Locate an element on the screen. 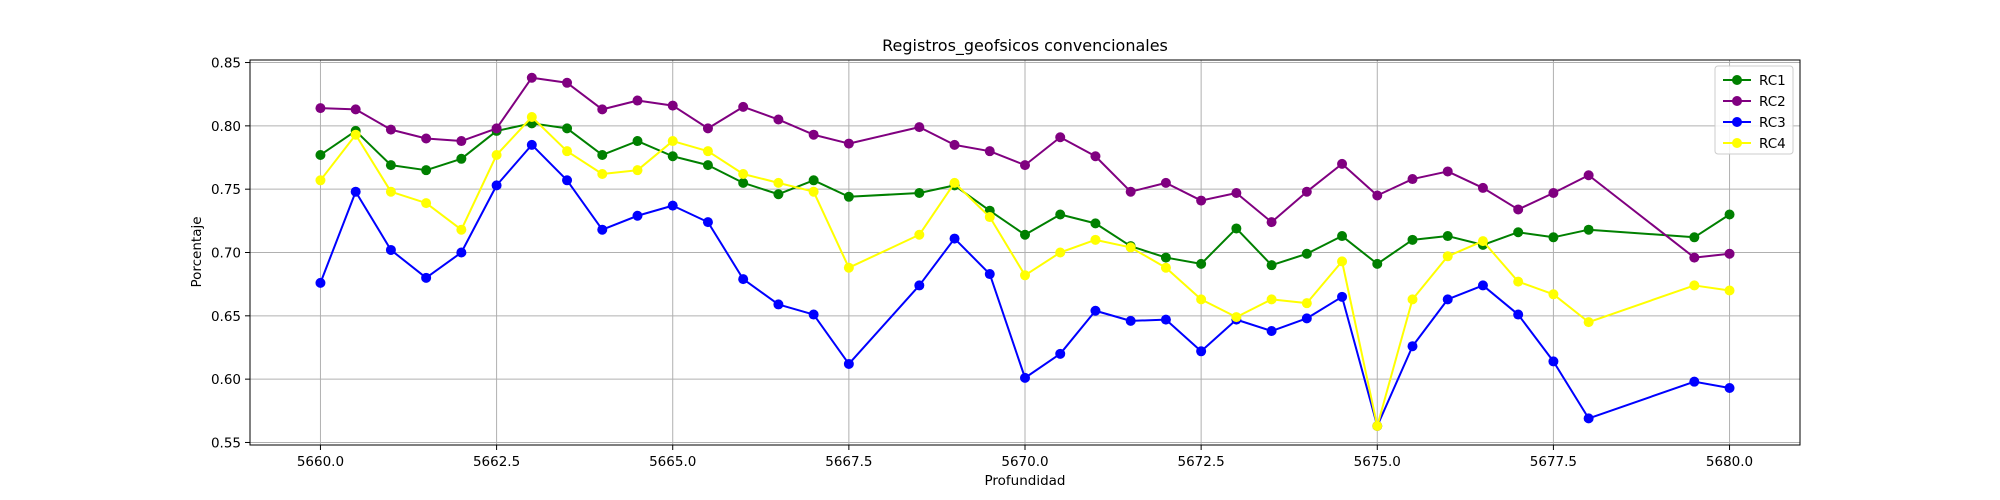  x-tick-label: 5680.0 is located at coordinates (1729, 462).